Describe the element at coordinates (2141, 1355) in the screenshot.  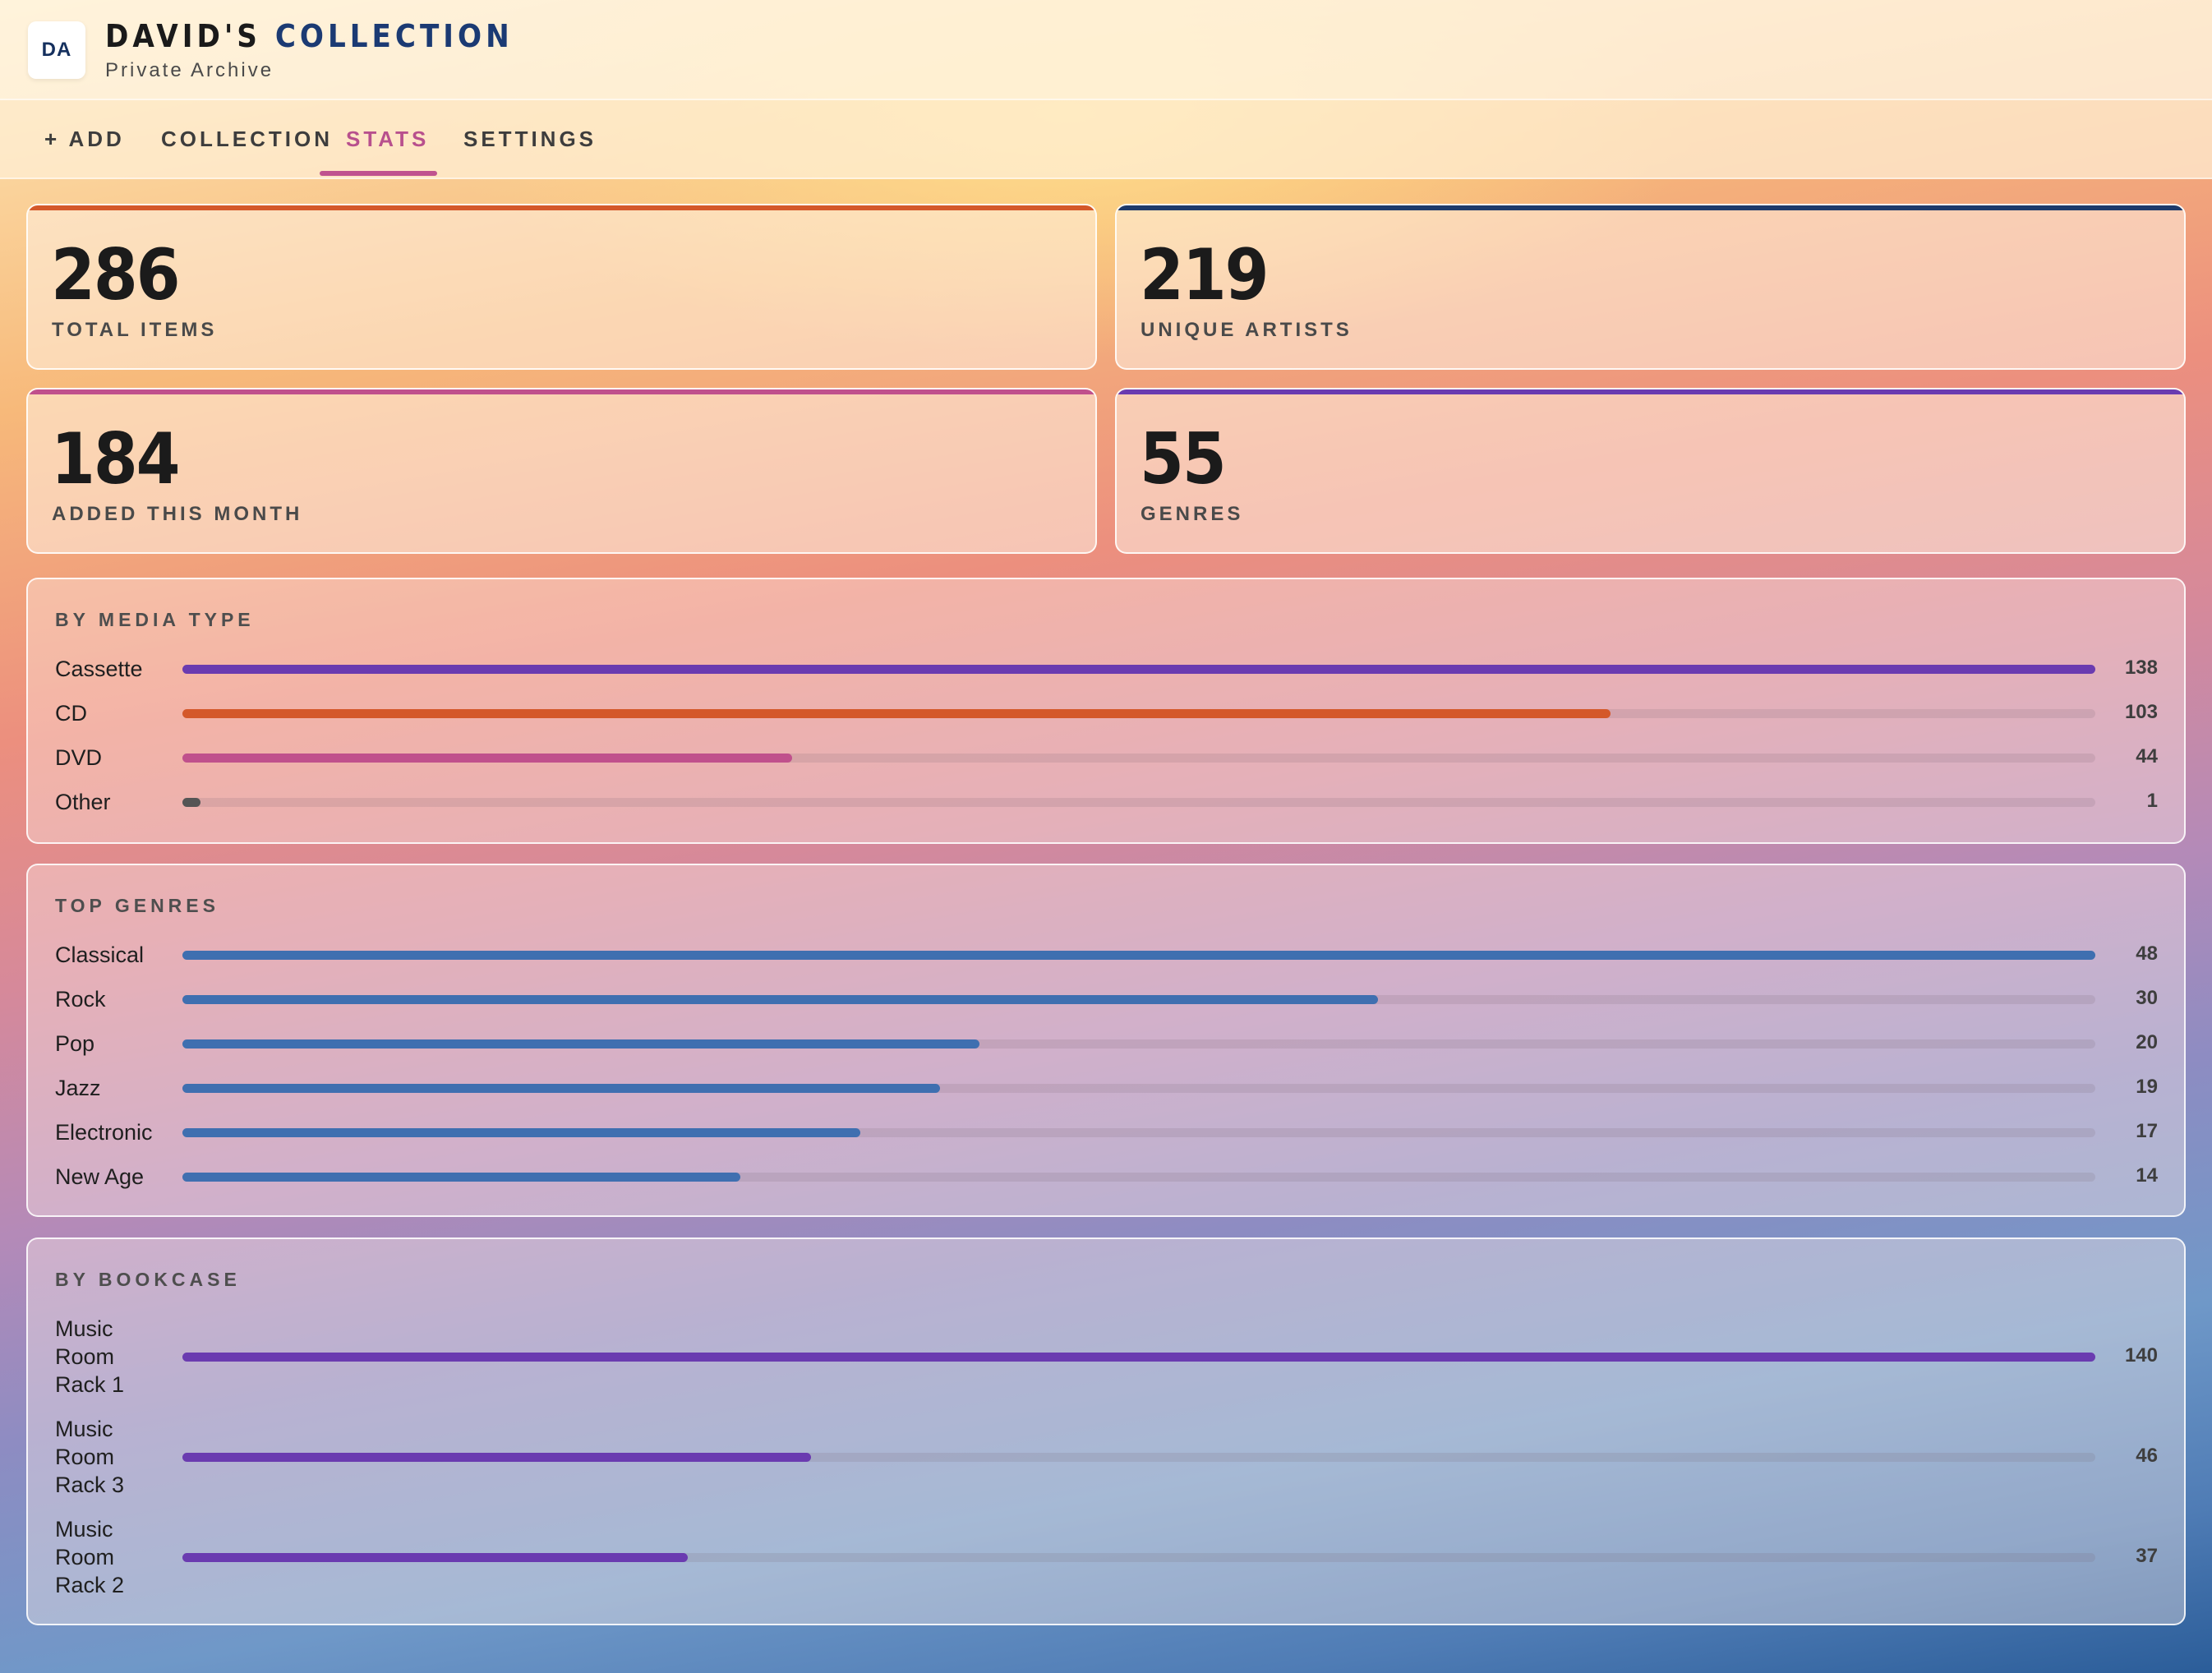
I see `bar-value: 140` at that location.